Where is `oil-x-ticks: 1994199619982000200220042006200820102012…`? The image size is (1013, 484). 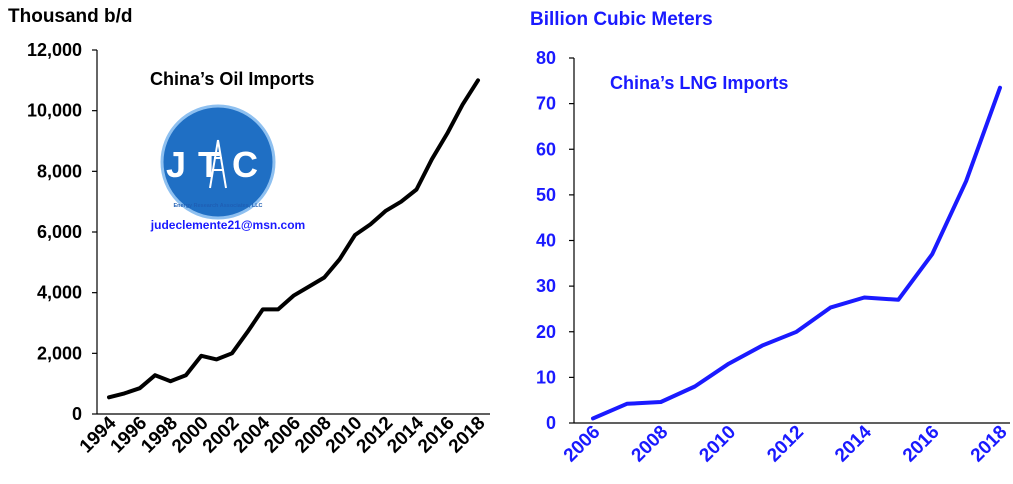
oil-x-ticks: 1994199619982000200220042006200820102012… is located at coordinates (283, 434).